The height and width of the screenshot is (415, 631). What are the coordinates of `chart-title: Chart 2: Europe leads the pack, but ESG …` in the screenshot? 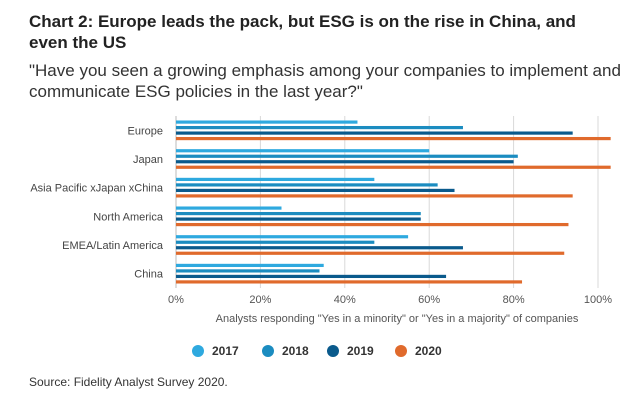 It's located at (302, 32).